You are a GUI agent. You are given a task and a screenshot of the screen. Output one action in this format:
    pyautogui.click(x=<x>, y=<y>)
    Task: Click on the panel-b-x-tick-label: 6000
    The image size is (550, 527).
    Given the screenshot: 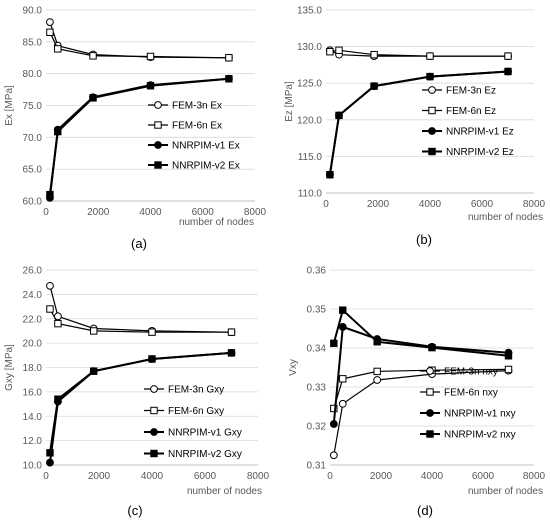 What is the action you would take?
    pyautogui.click(x=482, y=204)
    